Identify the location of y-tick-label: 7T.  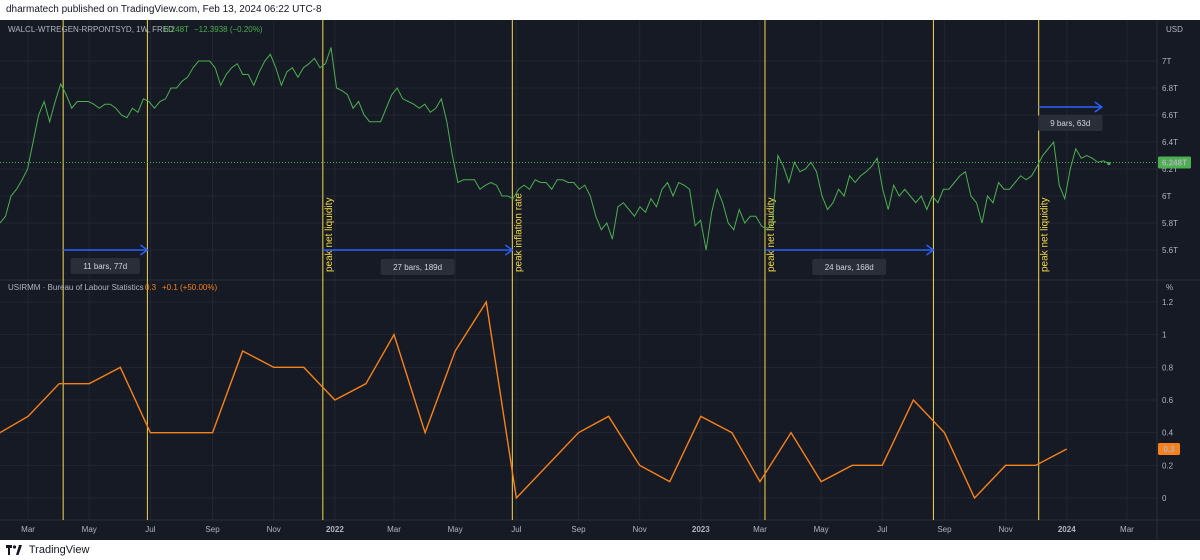
(1166, 61).